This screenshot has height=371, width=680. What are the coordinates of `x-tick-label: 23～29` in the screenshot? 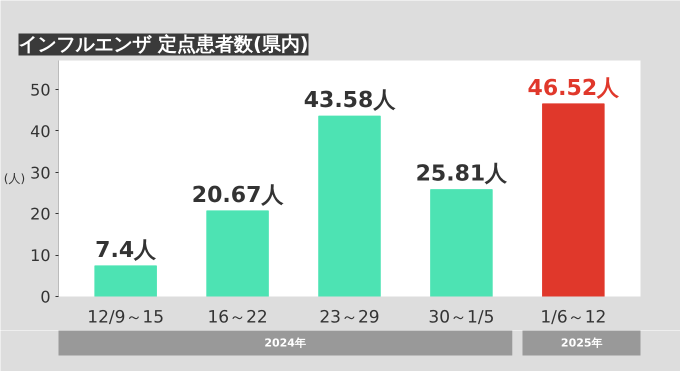 It's located at (349, 318).